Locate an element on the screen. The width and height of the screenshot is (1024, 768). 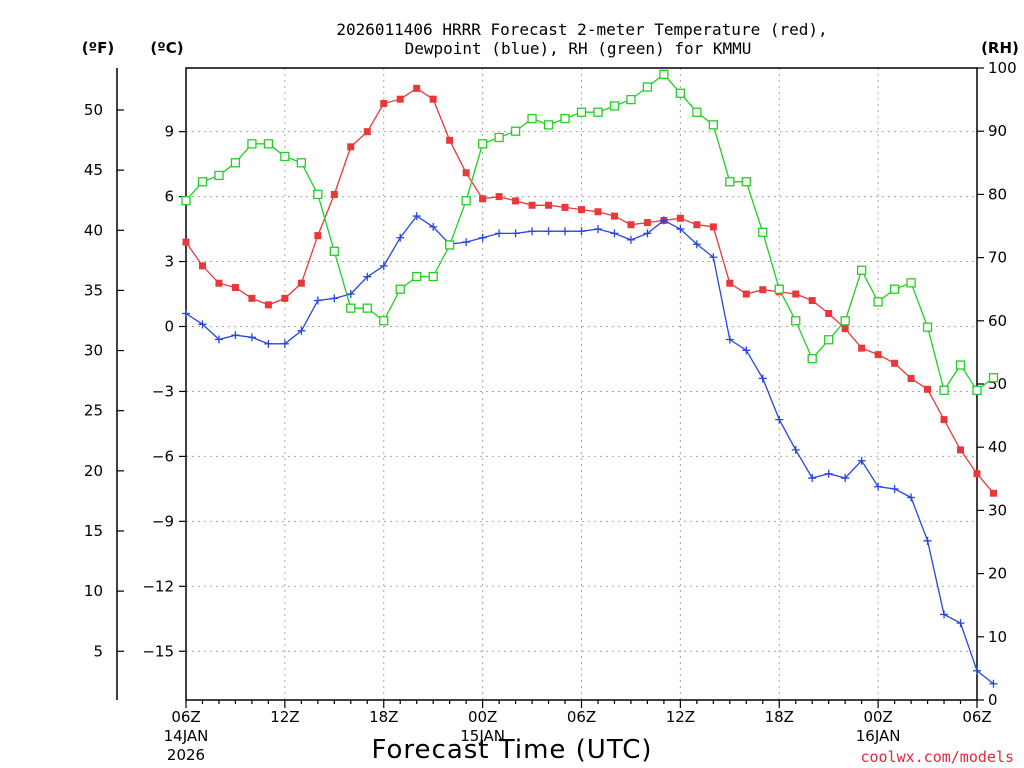
celsius-tick-label: 0 is located at coordinates (169, 327).